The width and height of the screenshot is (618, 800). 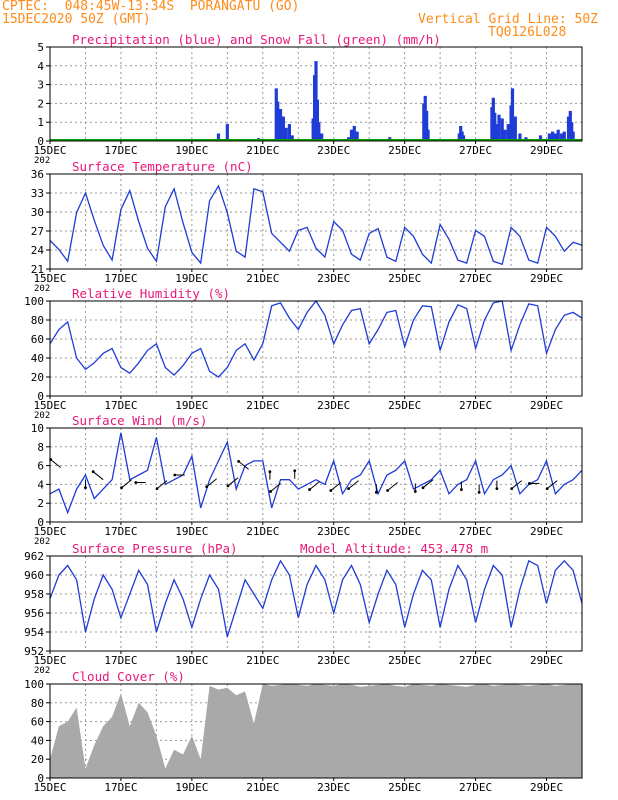 I want to click on y-tick-label: 1, so click(x=40, y=122).